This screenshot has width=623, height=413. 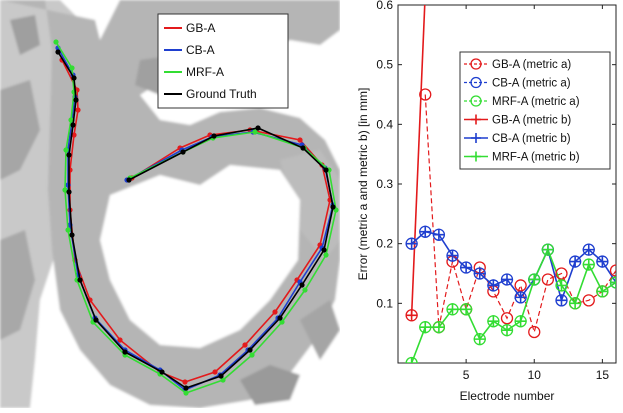 I want to click on y-tick-label: 0.5, so click(x=384, y=65).